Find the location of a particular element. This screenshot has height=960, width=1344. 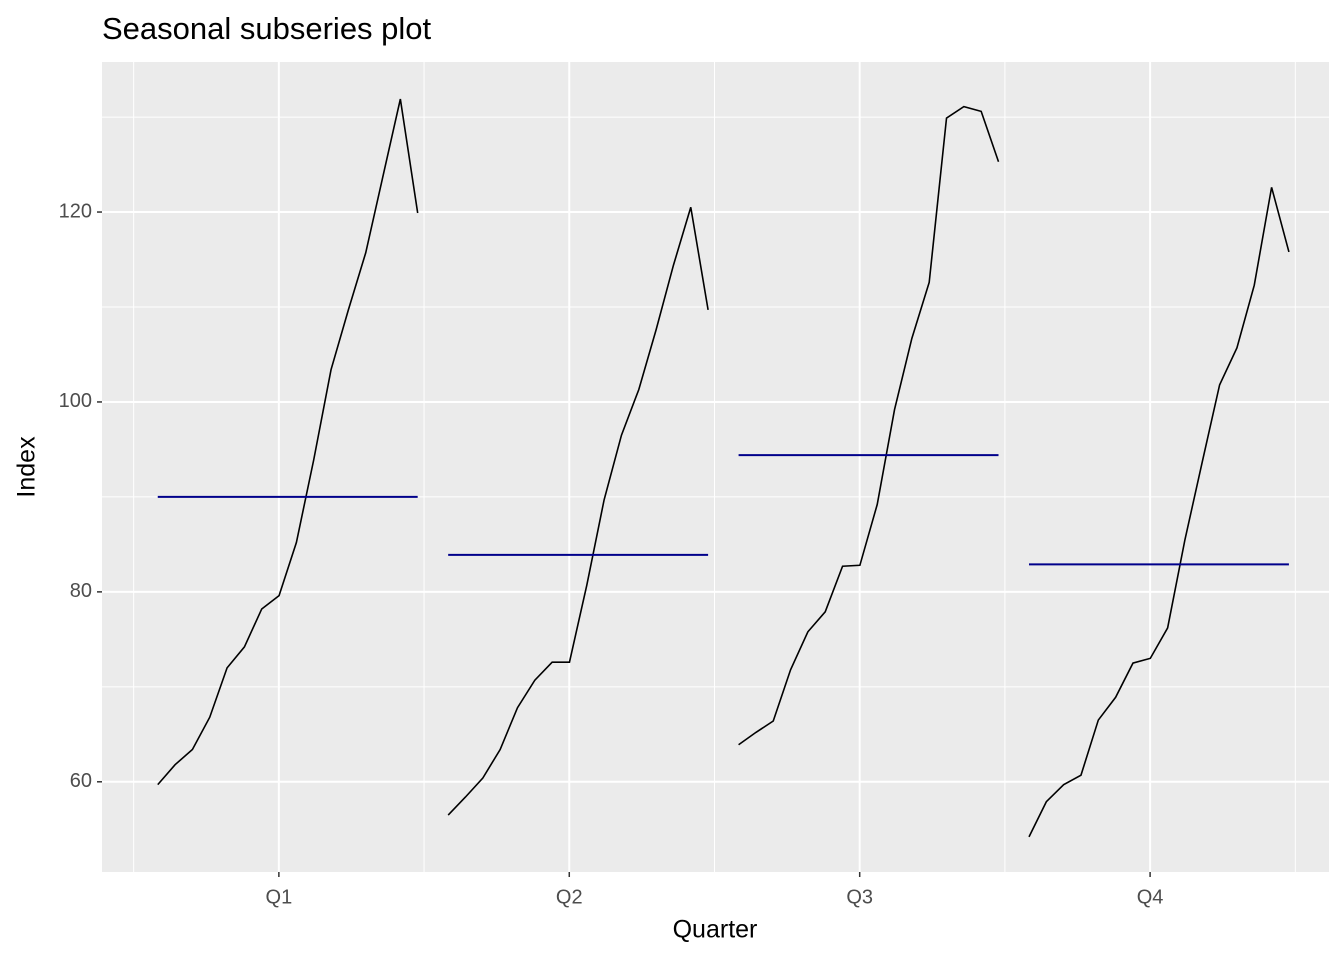

y-tick-label: 60 is located at coordinates (81, 781).